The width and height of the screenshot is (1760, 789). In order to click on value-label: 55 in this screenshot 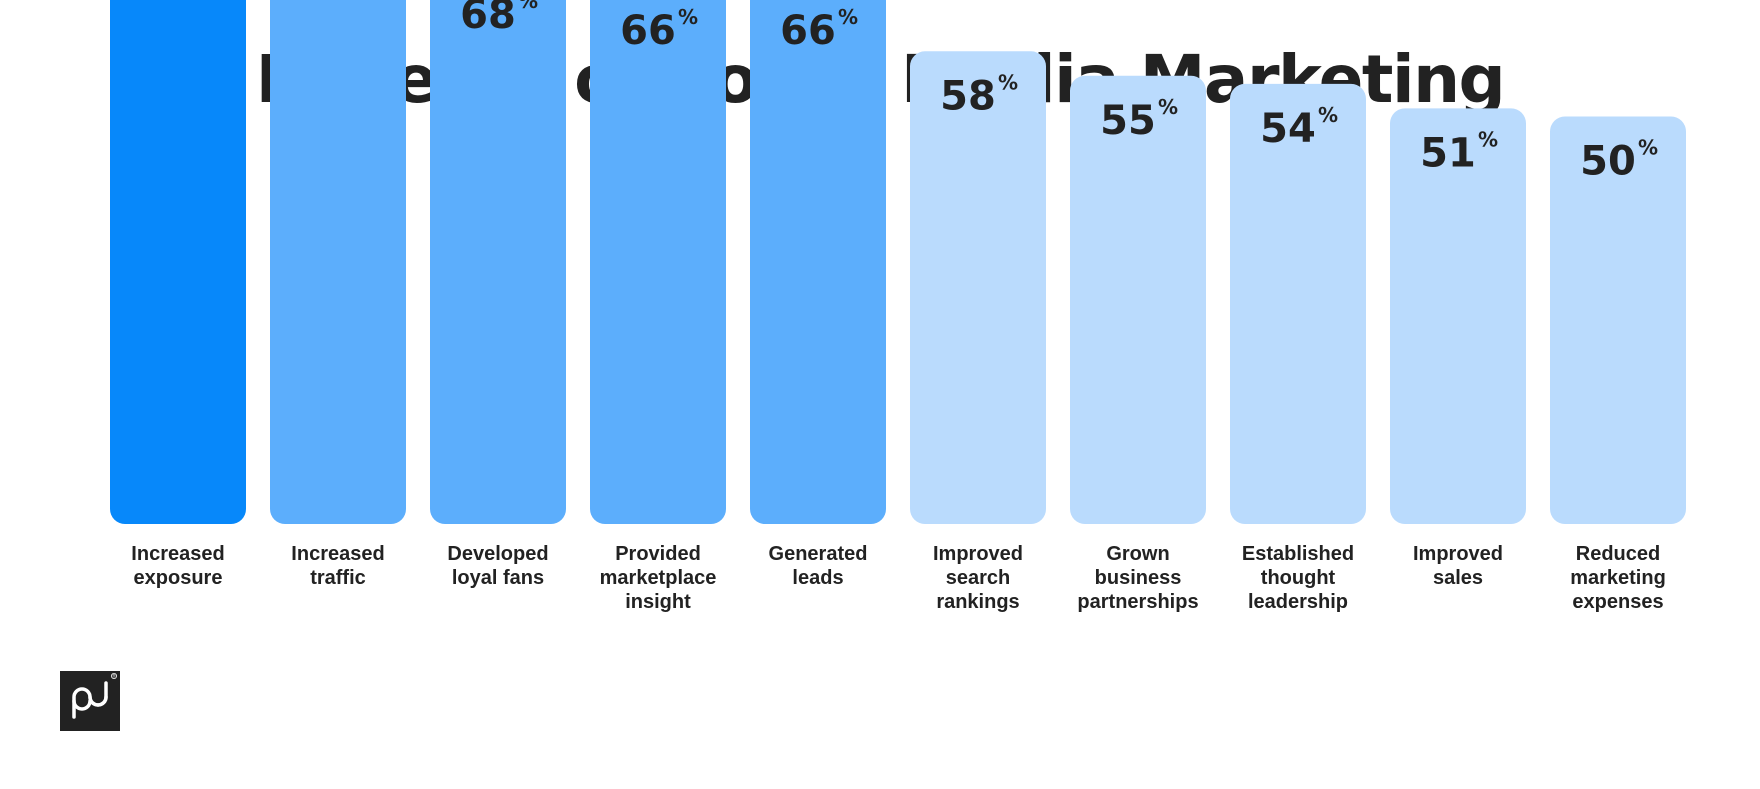, I will do `click(1128, 121)`.